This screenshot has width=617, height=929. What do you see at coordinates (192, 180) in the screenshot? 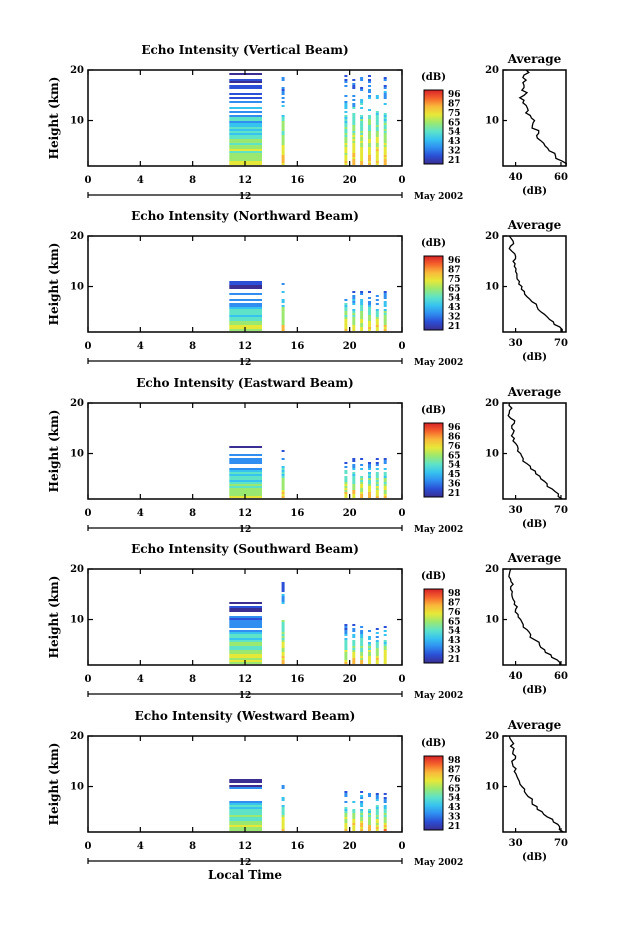
I see `x-tick-label: 8` at bounding box center [192, 180].